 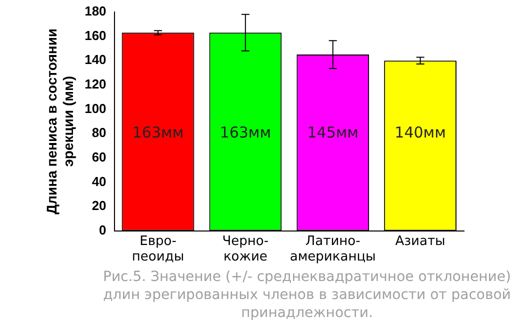 What do you see at coordinates (95, 108) in the screenshot?
I see `y-tick-label: 100` at bounding box center [95, 108].